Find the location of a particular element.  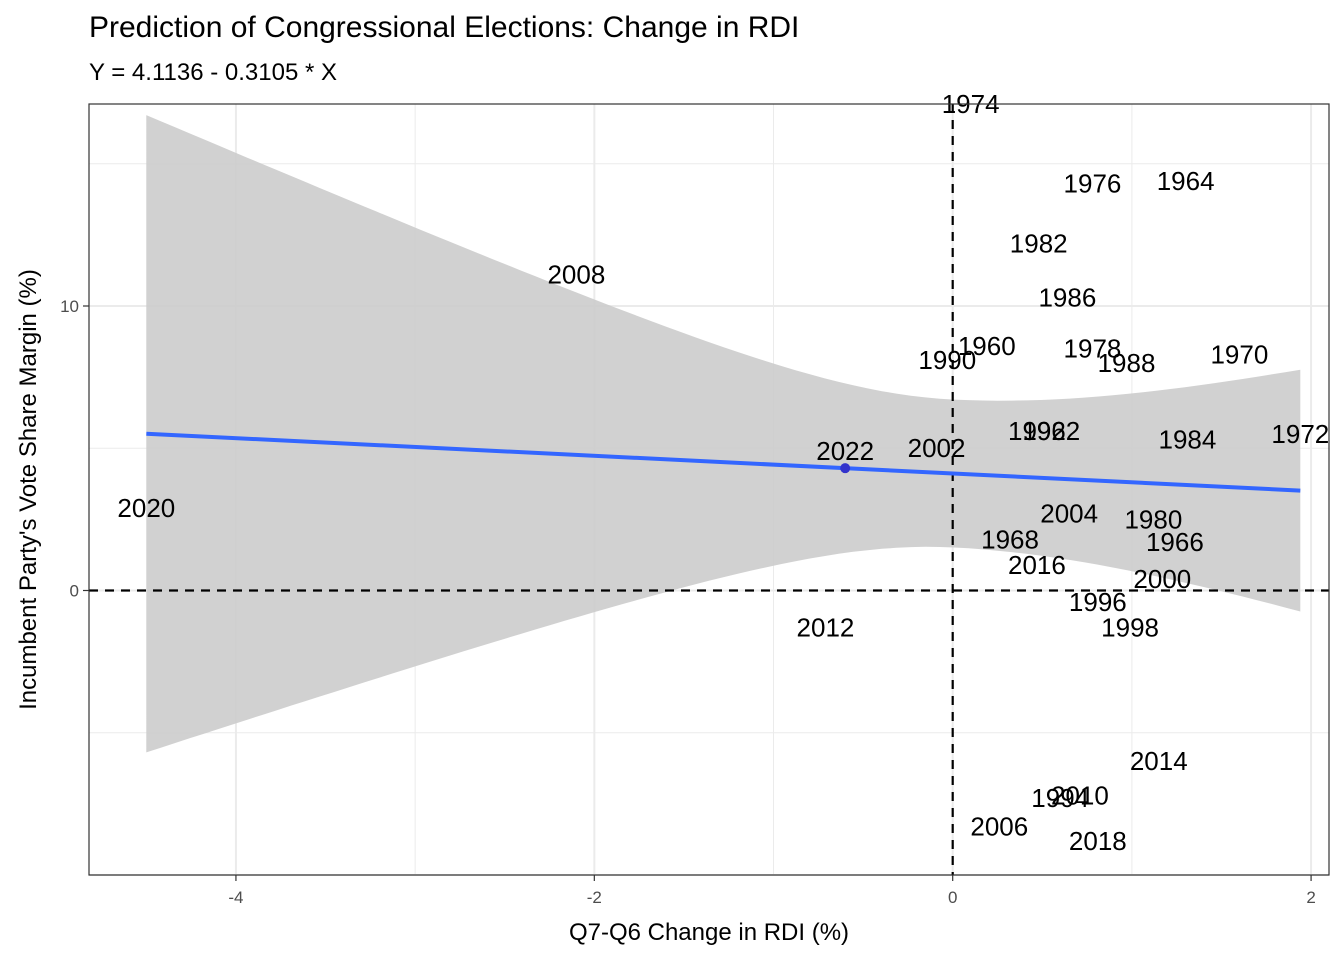

point-label-2016: 2016 is located at coordinates (1037, 565).